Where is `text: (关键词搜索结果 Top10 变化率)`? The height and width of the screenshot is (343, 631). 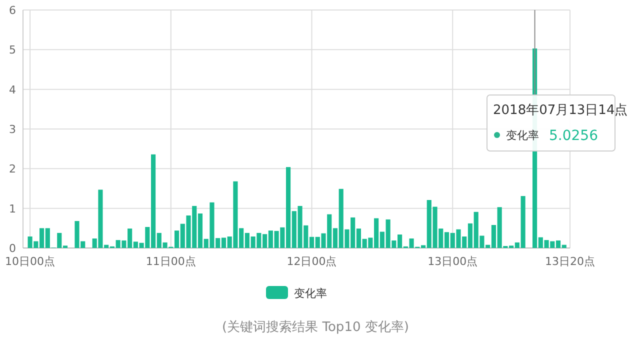 text: (关键词搜索结果 Top10 变化率) is located at coordinates (315, 327).